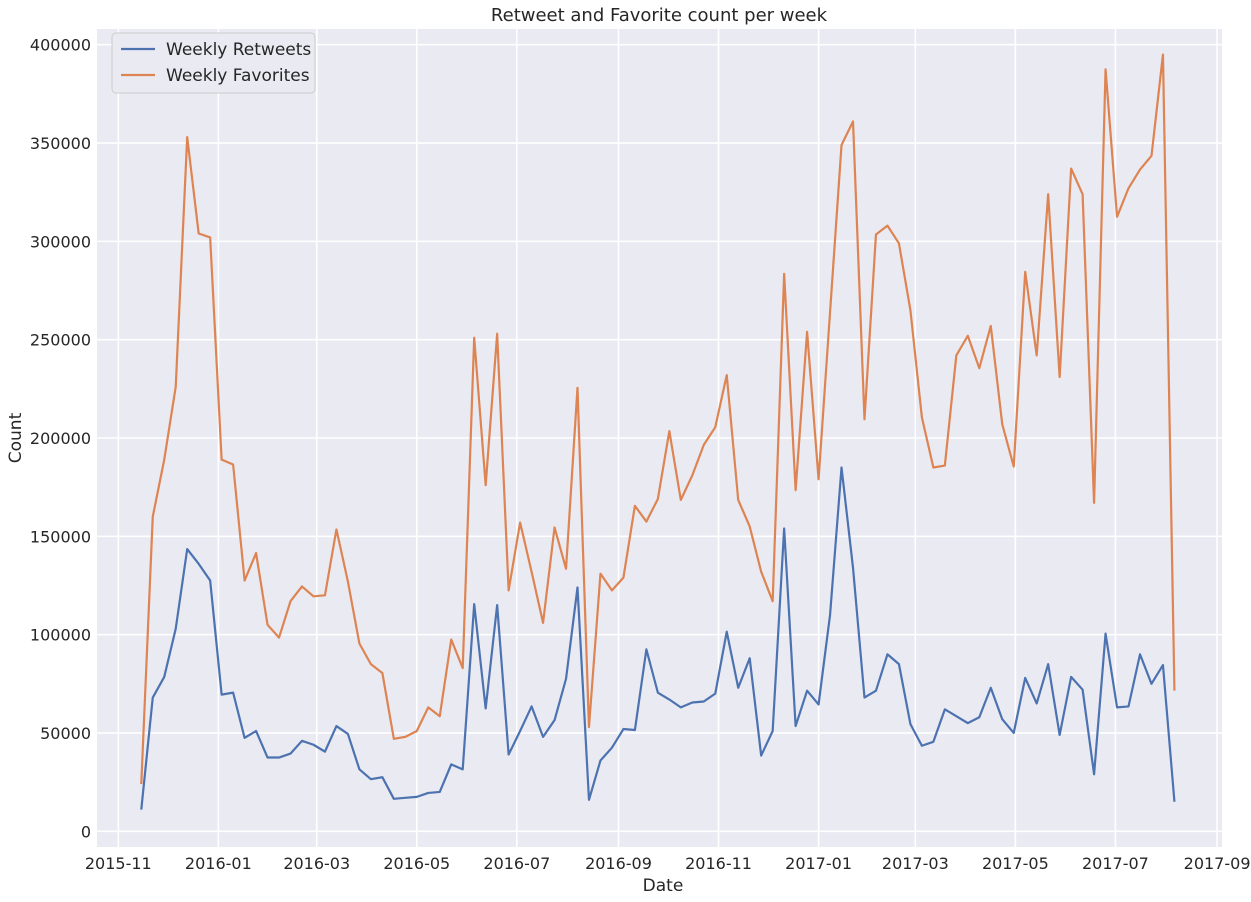 The height and width of the screenshot is (902, 1251). Describe the element at coordinates (416, 863) in the screenshot. I see `x-tick-label: 2016-05` at that location.